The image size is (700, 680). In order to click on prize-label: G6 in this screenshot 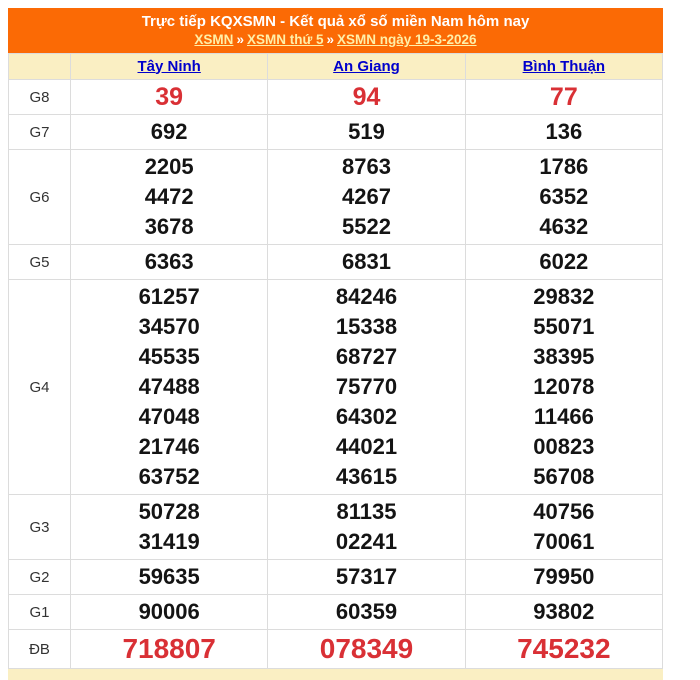, I will do `click(39, 197)`.